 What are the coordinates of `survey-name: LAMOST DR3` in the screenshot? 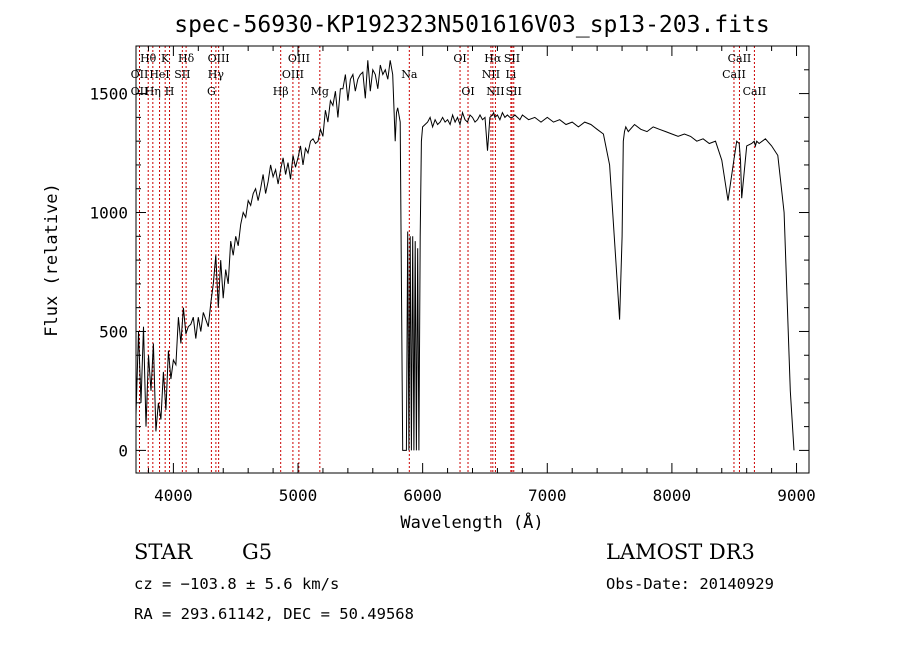 It's located at (680, 552).